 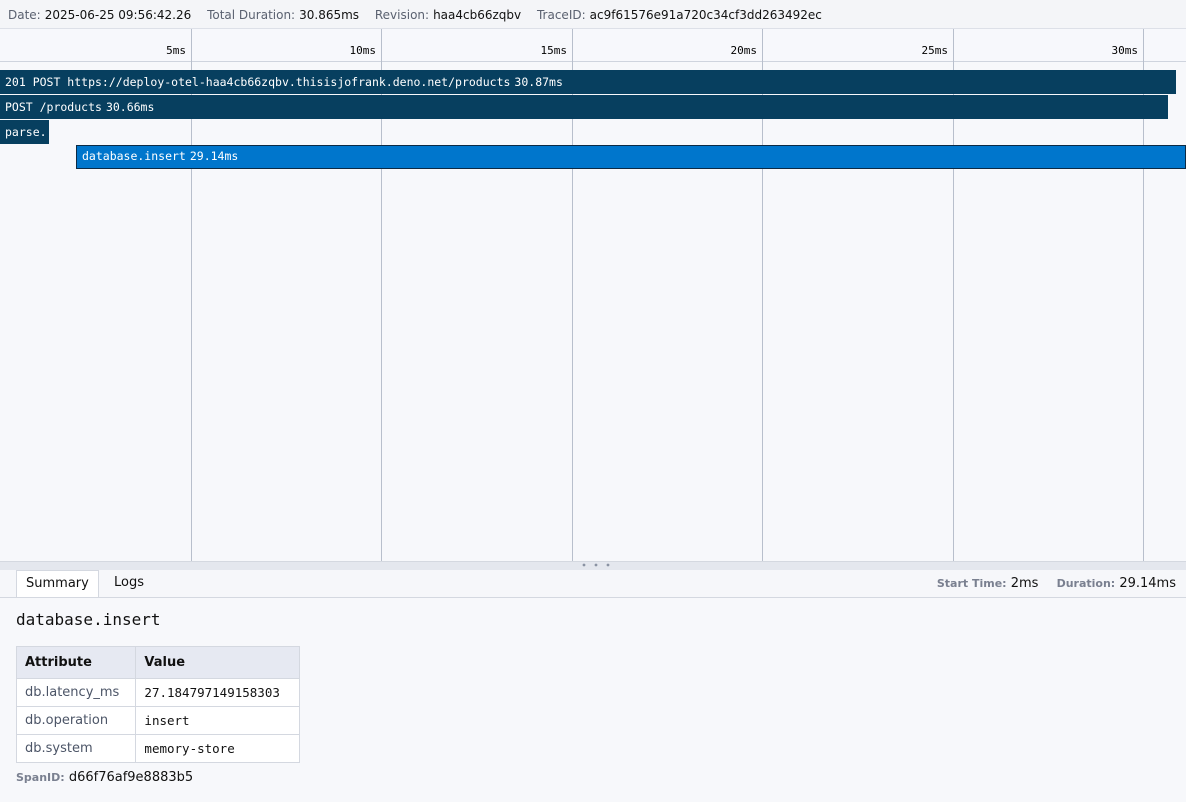 I want to click on label: Date:, so click(x=24, y=15).